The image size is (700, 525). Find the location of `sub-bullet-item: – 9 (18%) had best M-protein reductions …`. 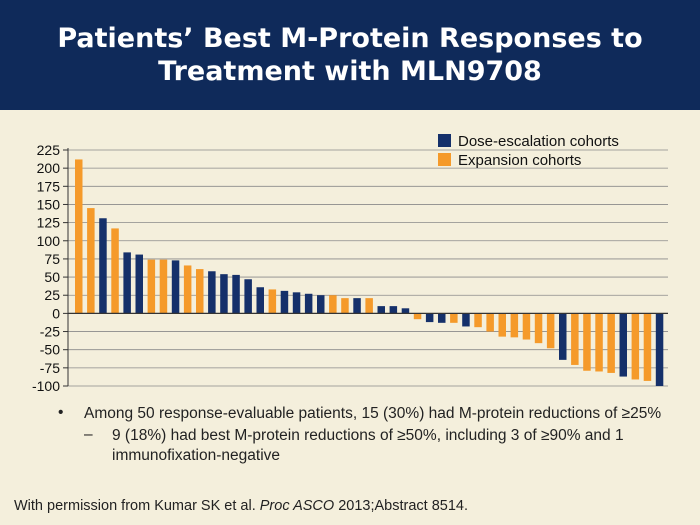

sub-bullet-item: – 9 (18%) had best M-protein reductions … is located at coordinates (381, 446).